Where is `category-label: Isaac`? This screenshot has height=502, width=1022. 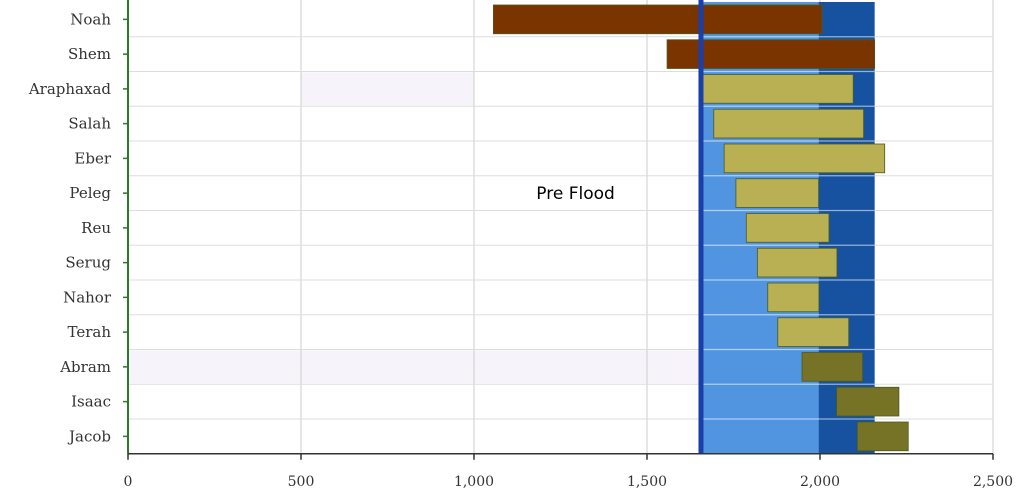 category-label: Isaac is located at coordinates (91, 402).